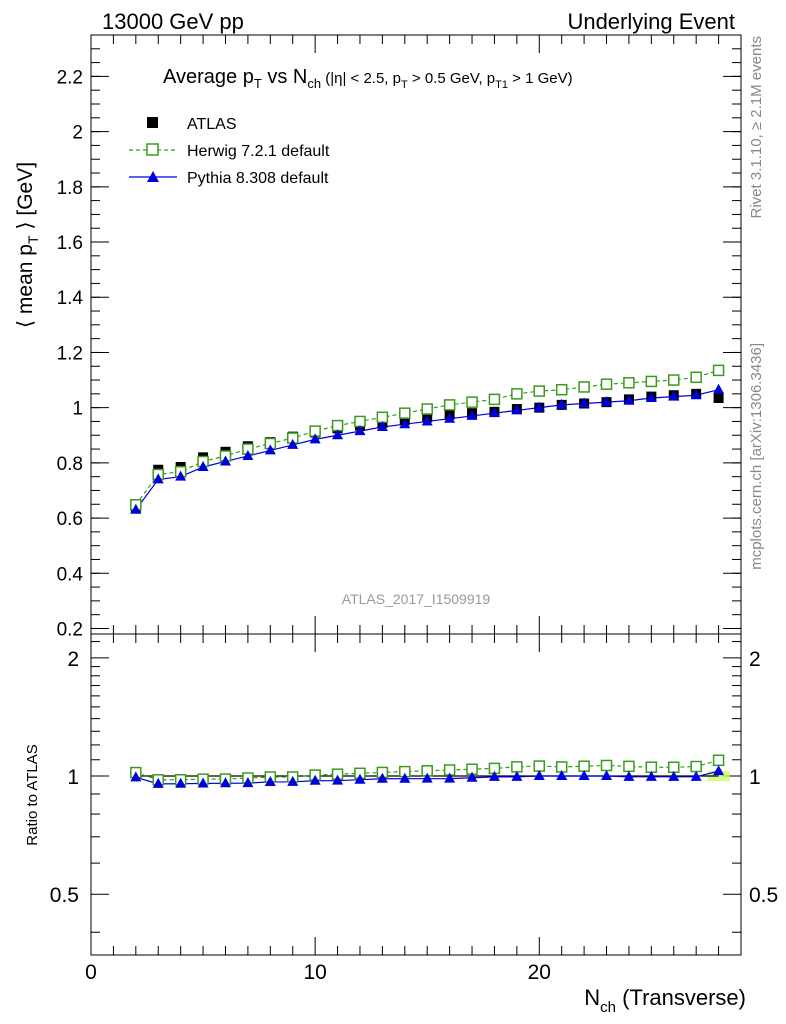  What do you see at coordinates (763, 895) in the screenshot?
I see `ratio-tick-label-right: 0.5` at bounding box center [763, 895].